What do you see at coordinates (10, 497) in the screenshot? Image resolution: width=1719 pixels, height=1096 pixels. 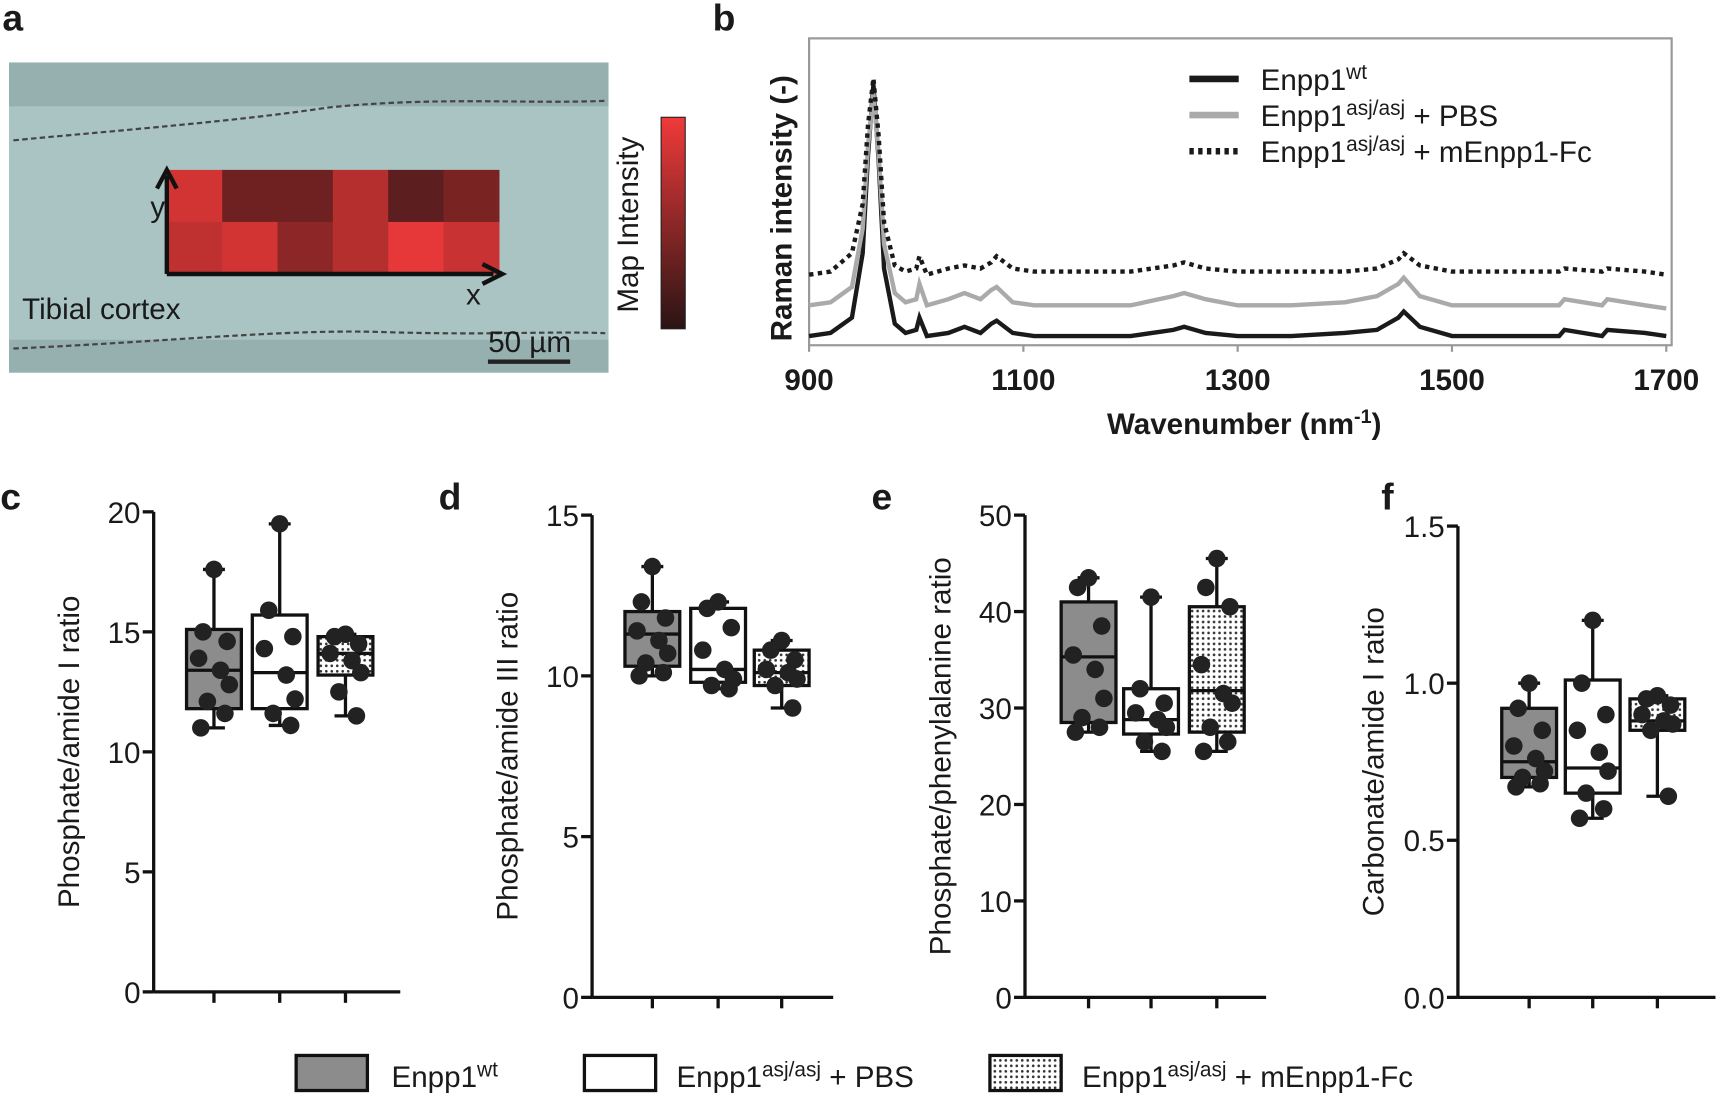 I see `panel-label: c` at bounding box center [10, 497].